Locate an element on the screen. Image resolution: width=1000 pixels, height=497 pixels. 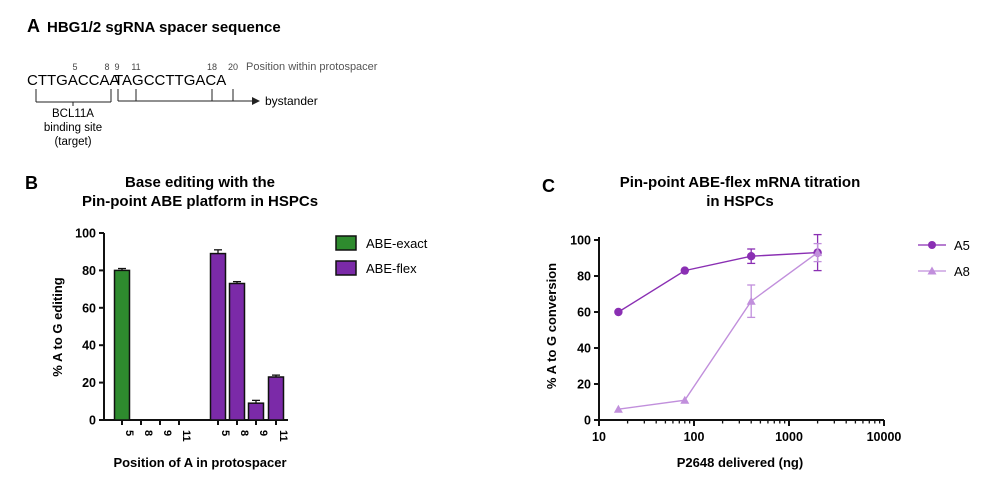
position-number: 5 is located at coordinates (74, 67).